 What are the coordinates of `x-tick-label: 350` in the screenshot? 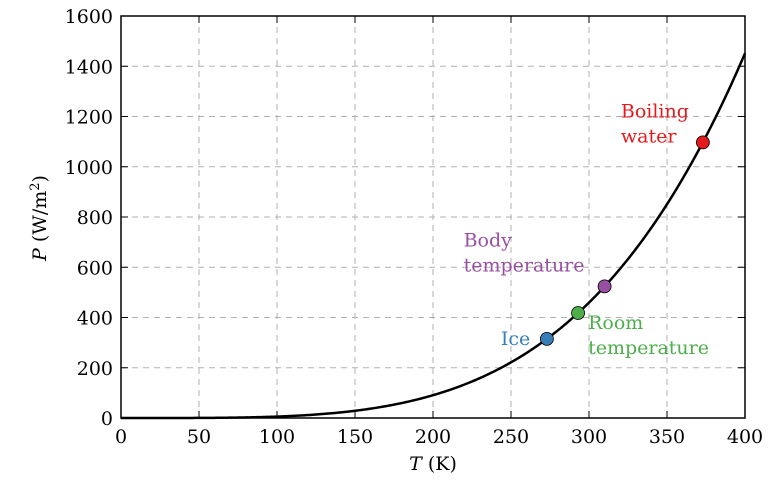 It's located at (667, 437).